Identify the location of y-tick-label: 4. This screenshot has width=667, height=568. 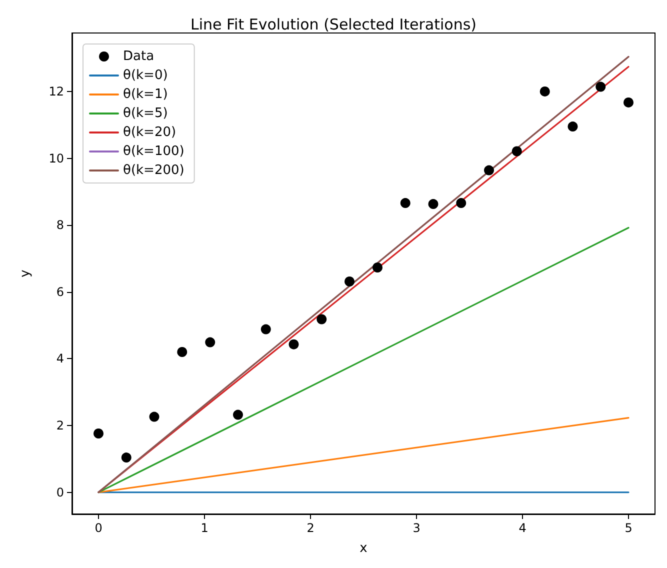
(60, 359).